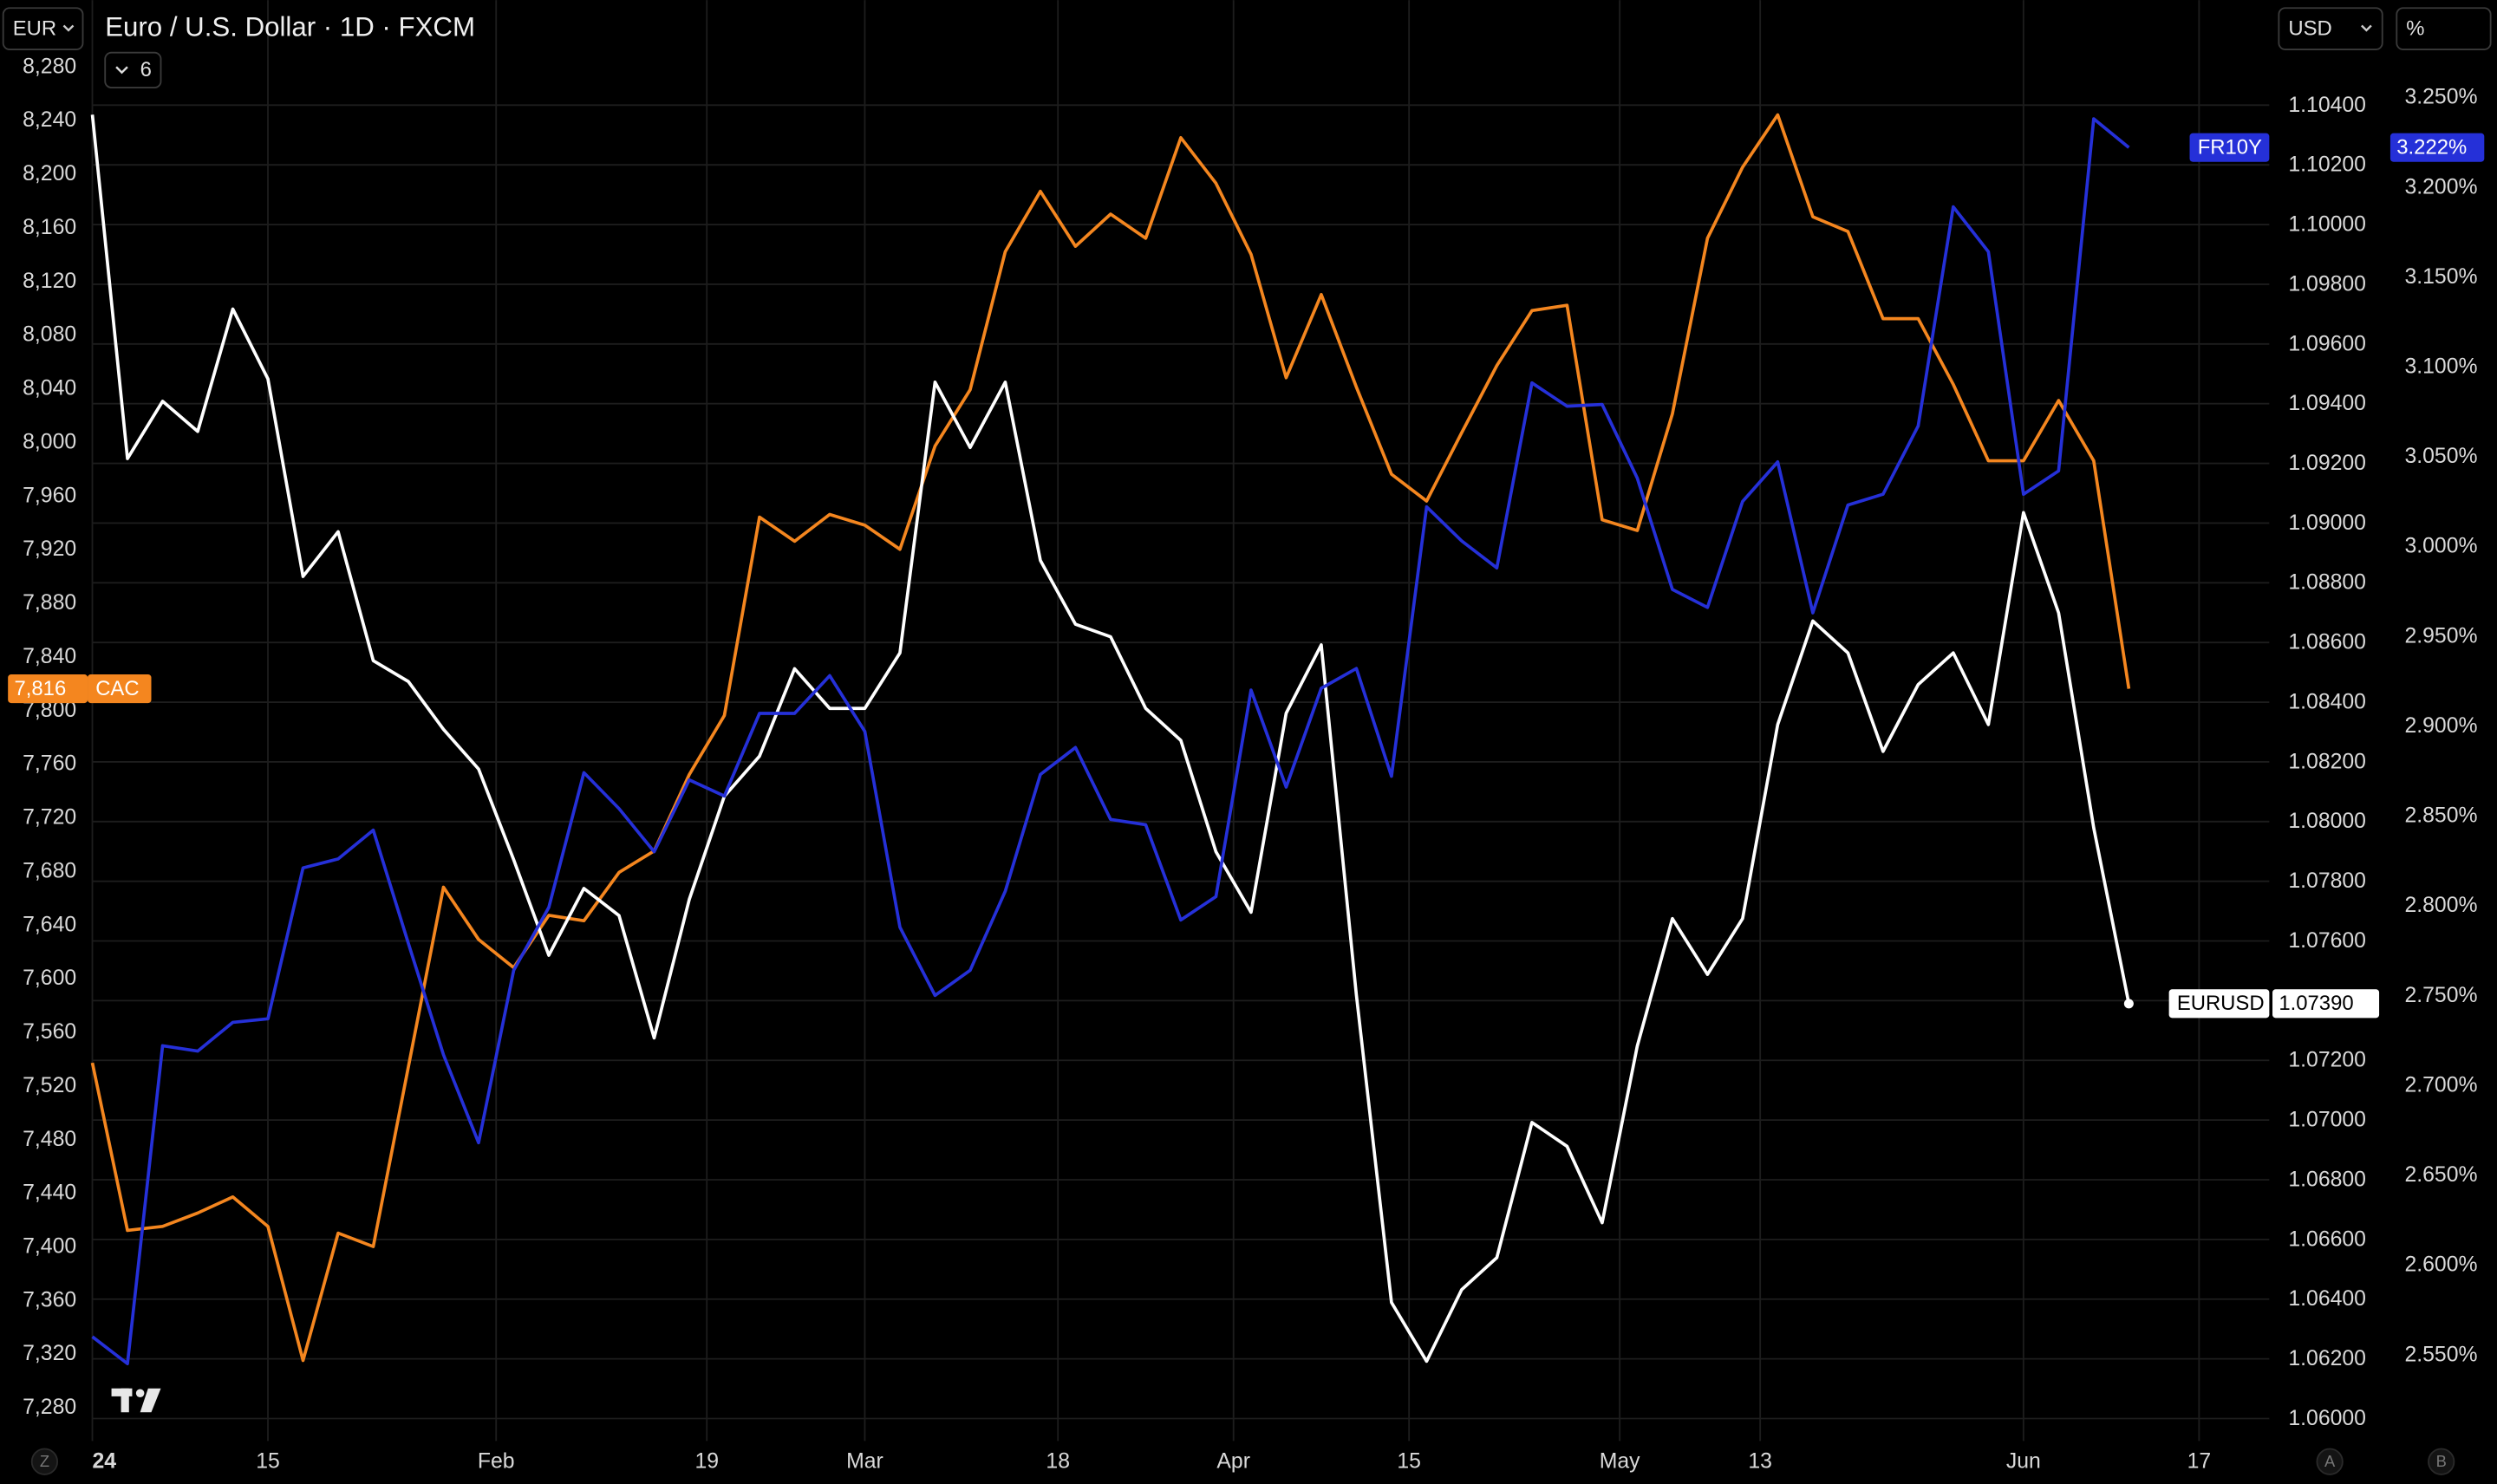  I want to click on percent-toggle, so click(2444, 28).